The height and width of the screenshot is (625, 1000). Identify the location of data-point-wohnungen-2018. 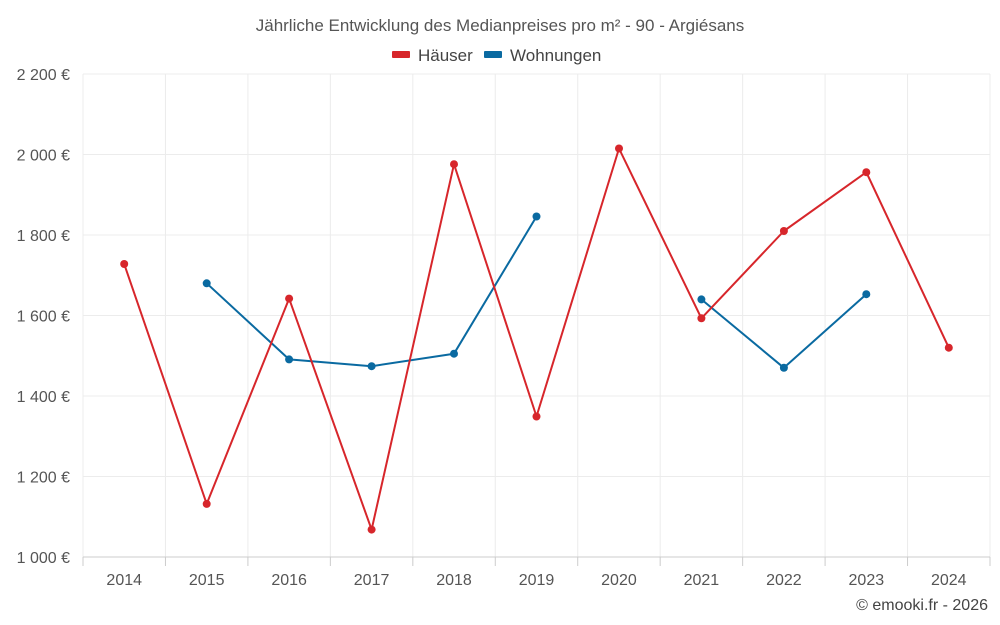
(454, 353).